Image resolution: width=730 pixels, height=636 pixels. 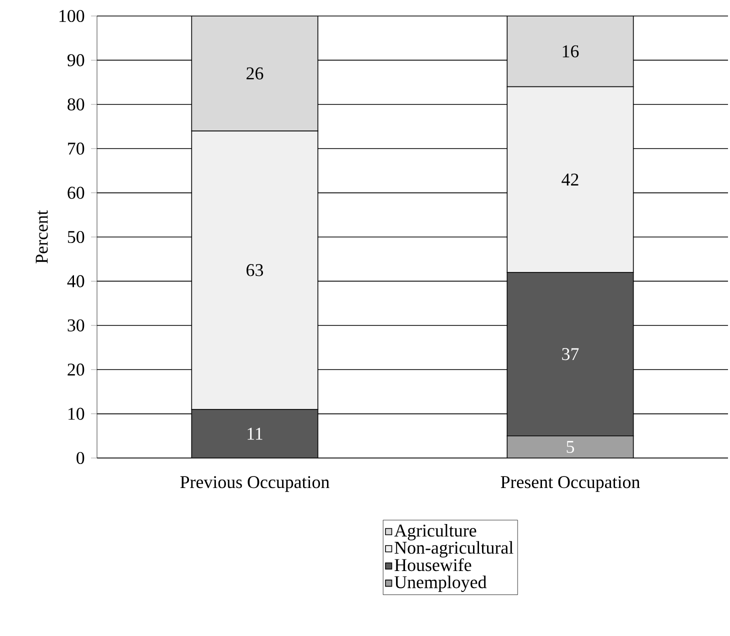 What do you see at coordinates (435, 532) in the screenshot?
I see `legend-label: Agriculture` at bounding box center [435, 532].